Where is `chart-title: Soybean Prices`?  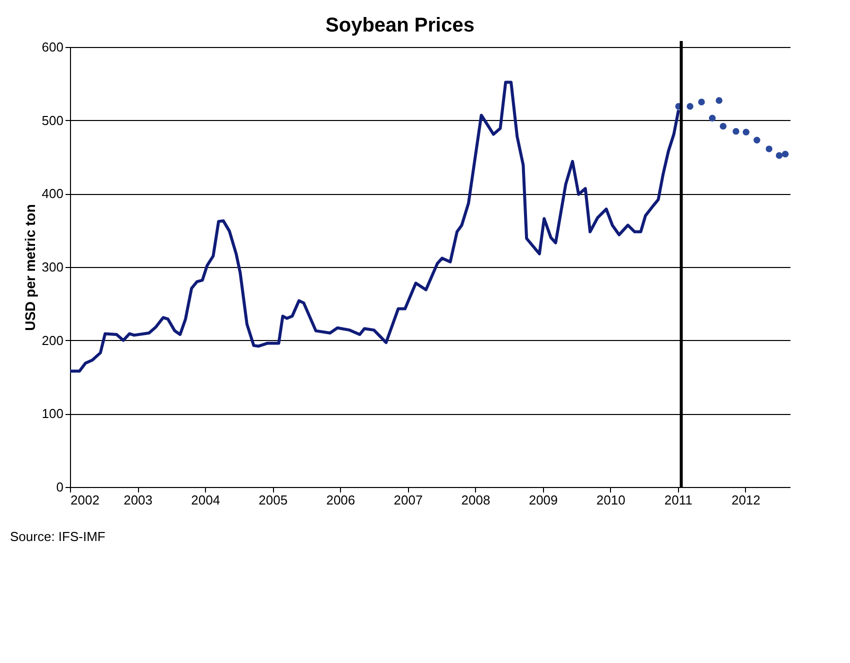
chart-title: Soybean Prices is located at coordinates (400, 25).